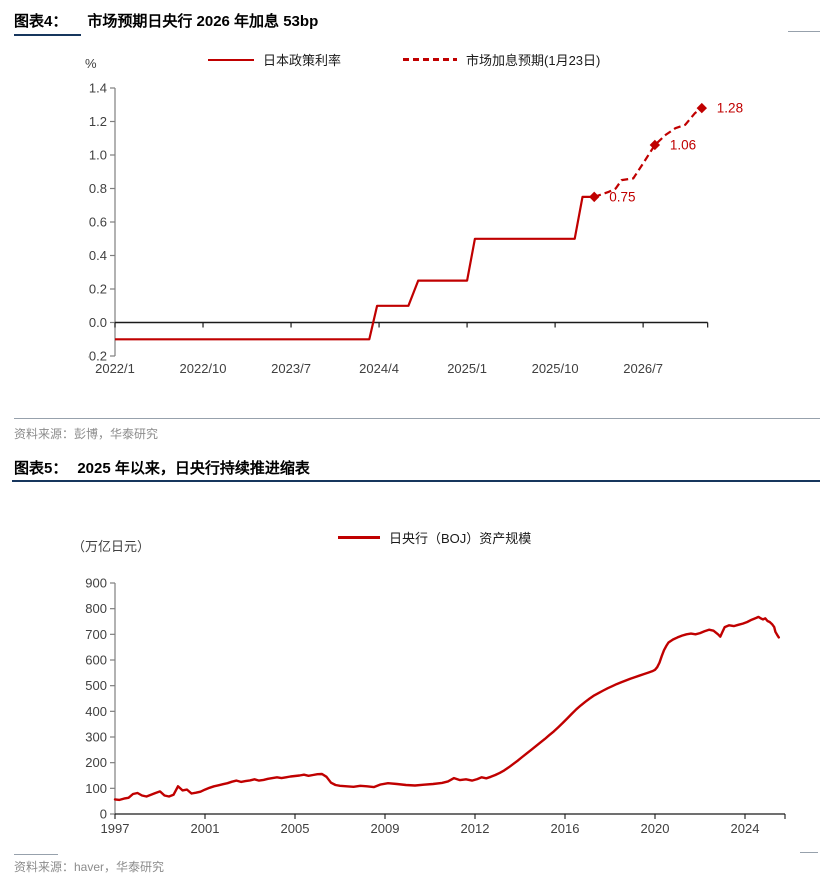 This screenshot has width=827, height=881. I want to click on svg-text: -0.2, so click(97, 356).